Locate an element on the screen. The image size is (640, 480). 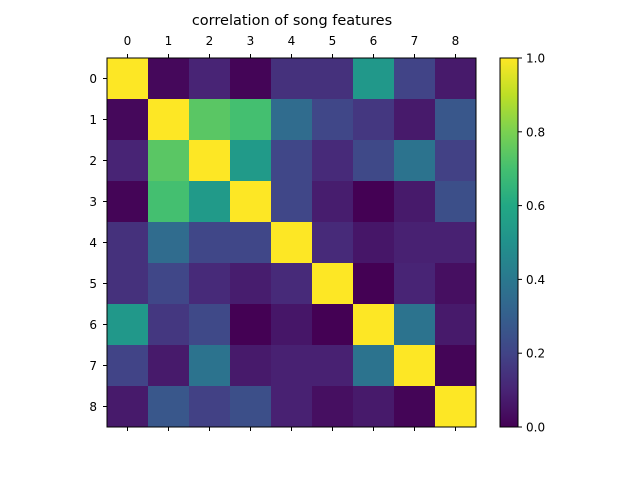
y-tick-label: 0 is located at coordinates (93, 79).